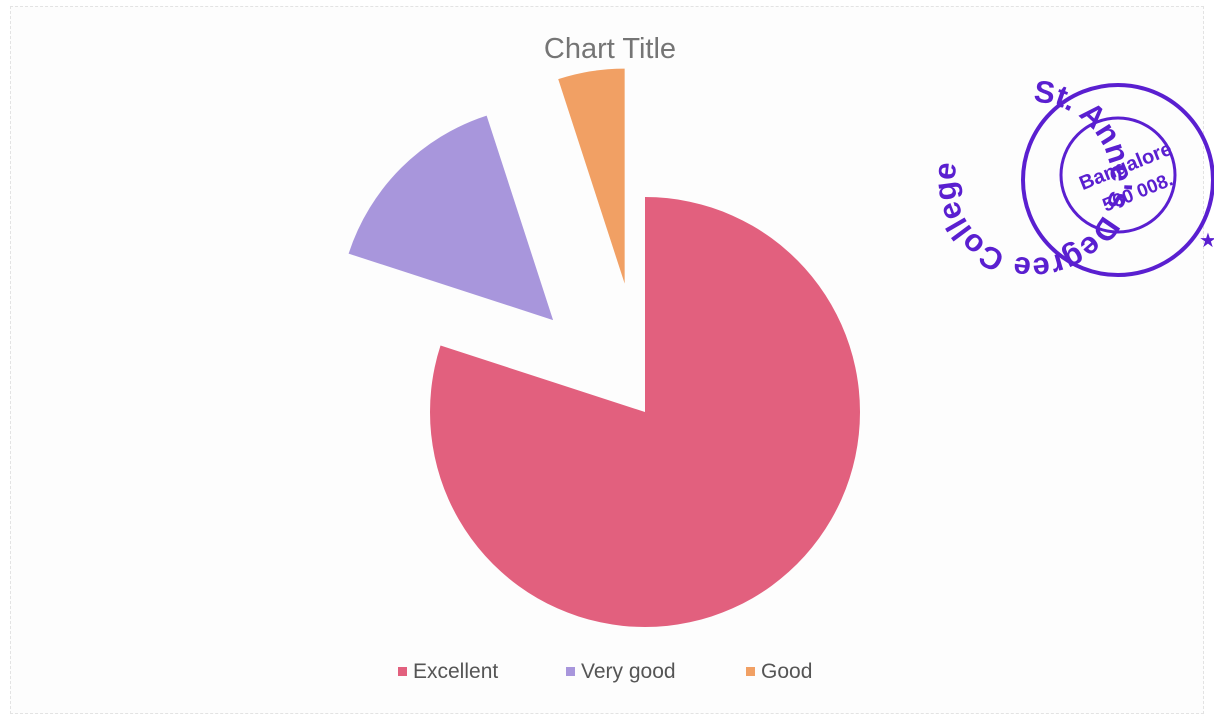  What do you see at coordinates (786, 671) in the screenshot?
I see `legend-label-good: Good` at bounding box center [786, 671].